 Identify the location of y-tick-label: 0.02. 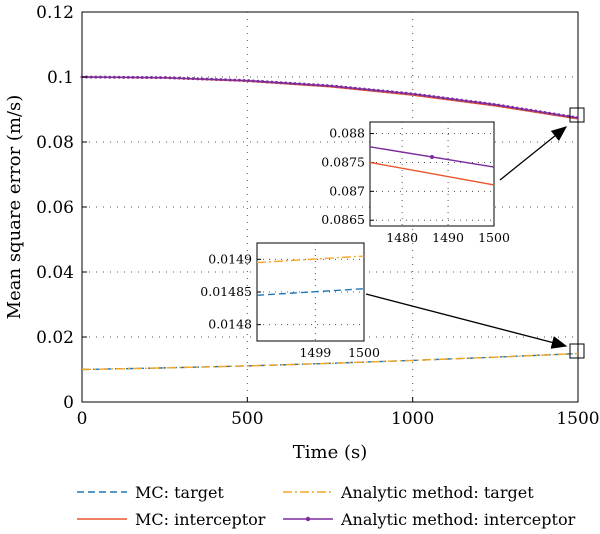
(55, 338).